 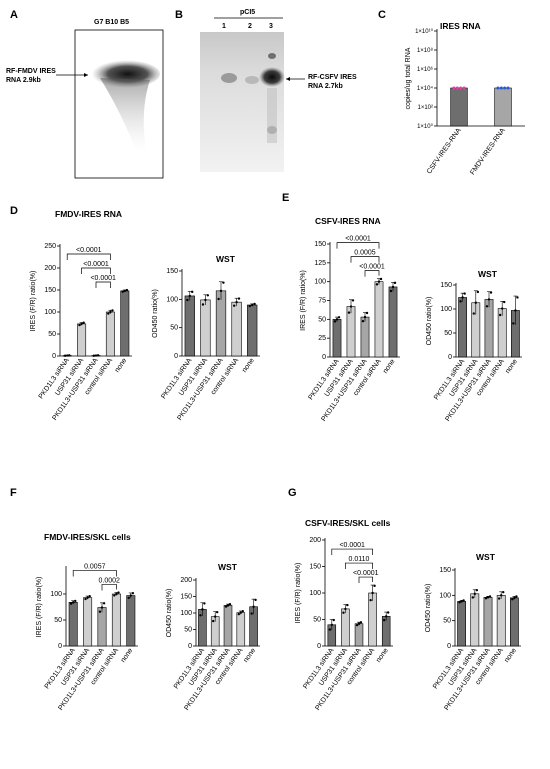 I want to click on blot-b-lane-1: 1, so click(x=224, y=26).